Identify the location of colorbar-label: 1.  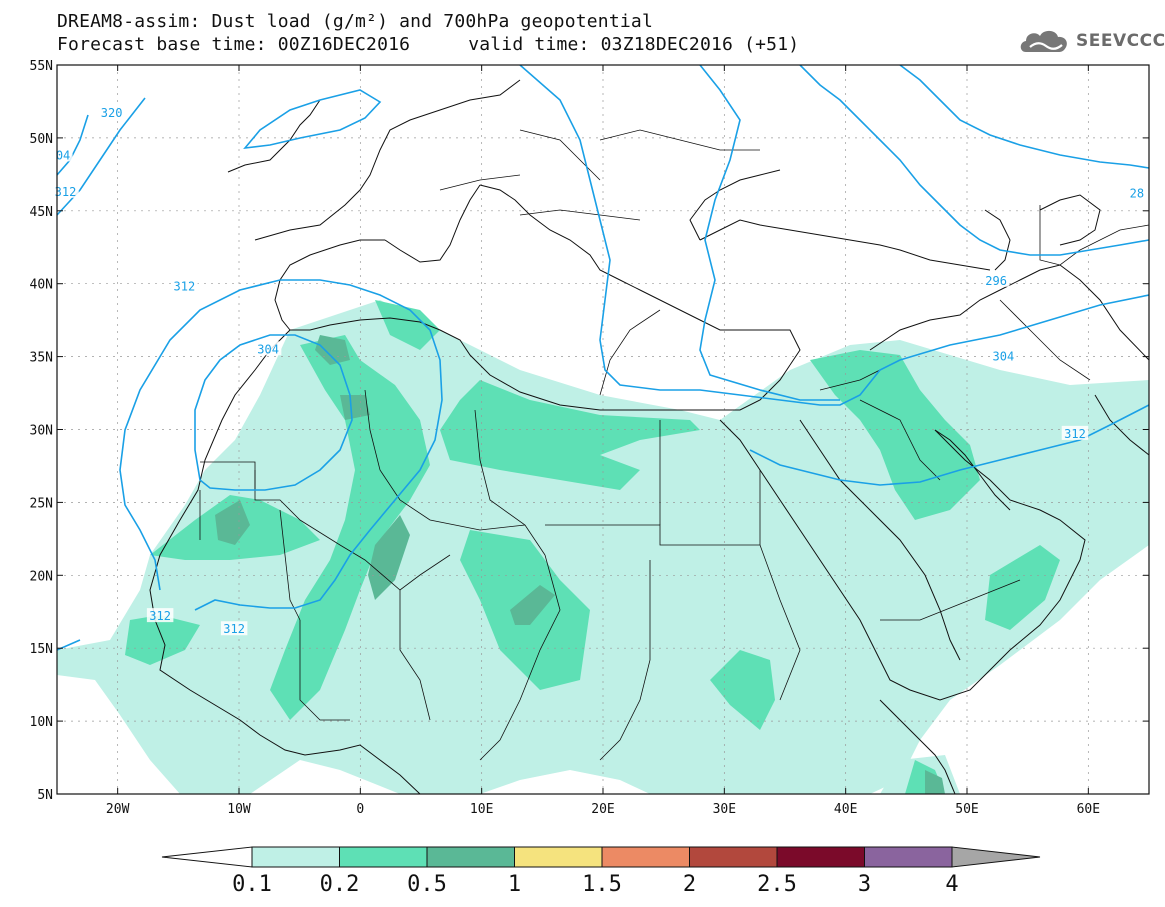
(514, 884).